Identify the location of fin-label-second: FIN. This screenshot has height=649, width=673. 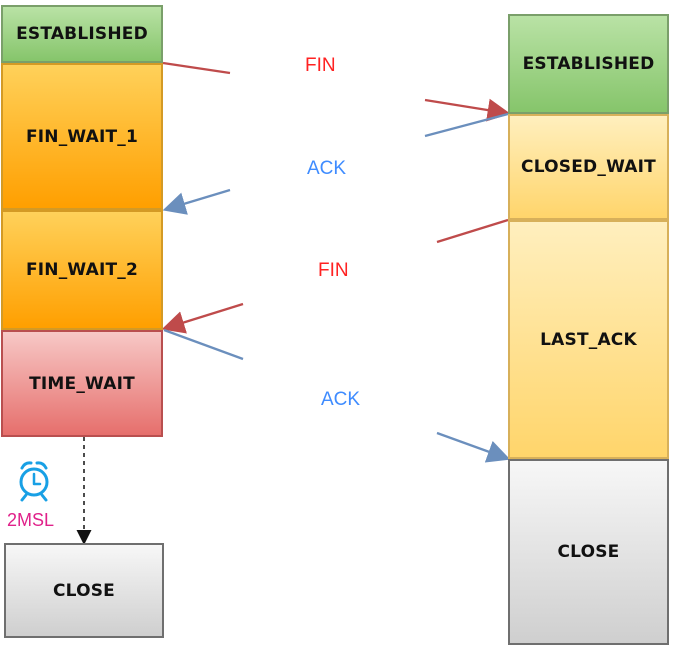
(333, 270).